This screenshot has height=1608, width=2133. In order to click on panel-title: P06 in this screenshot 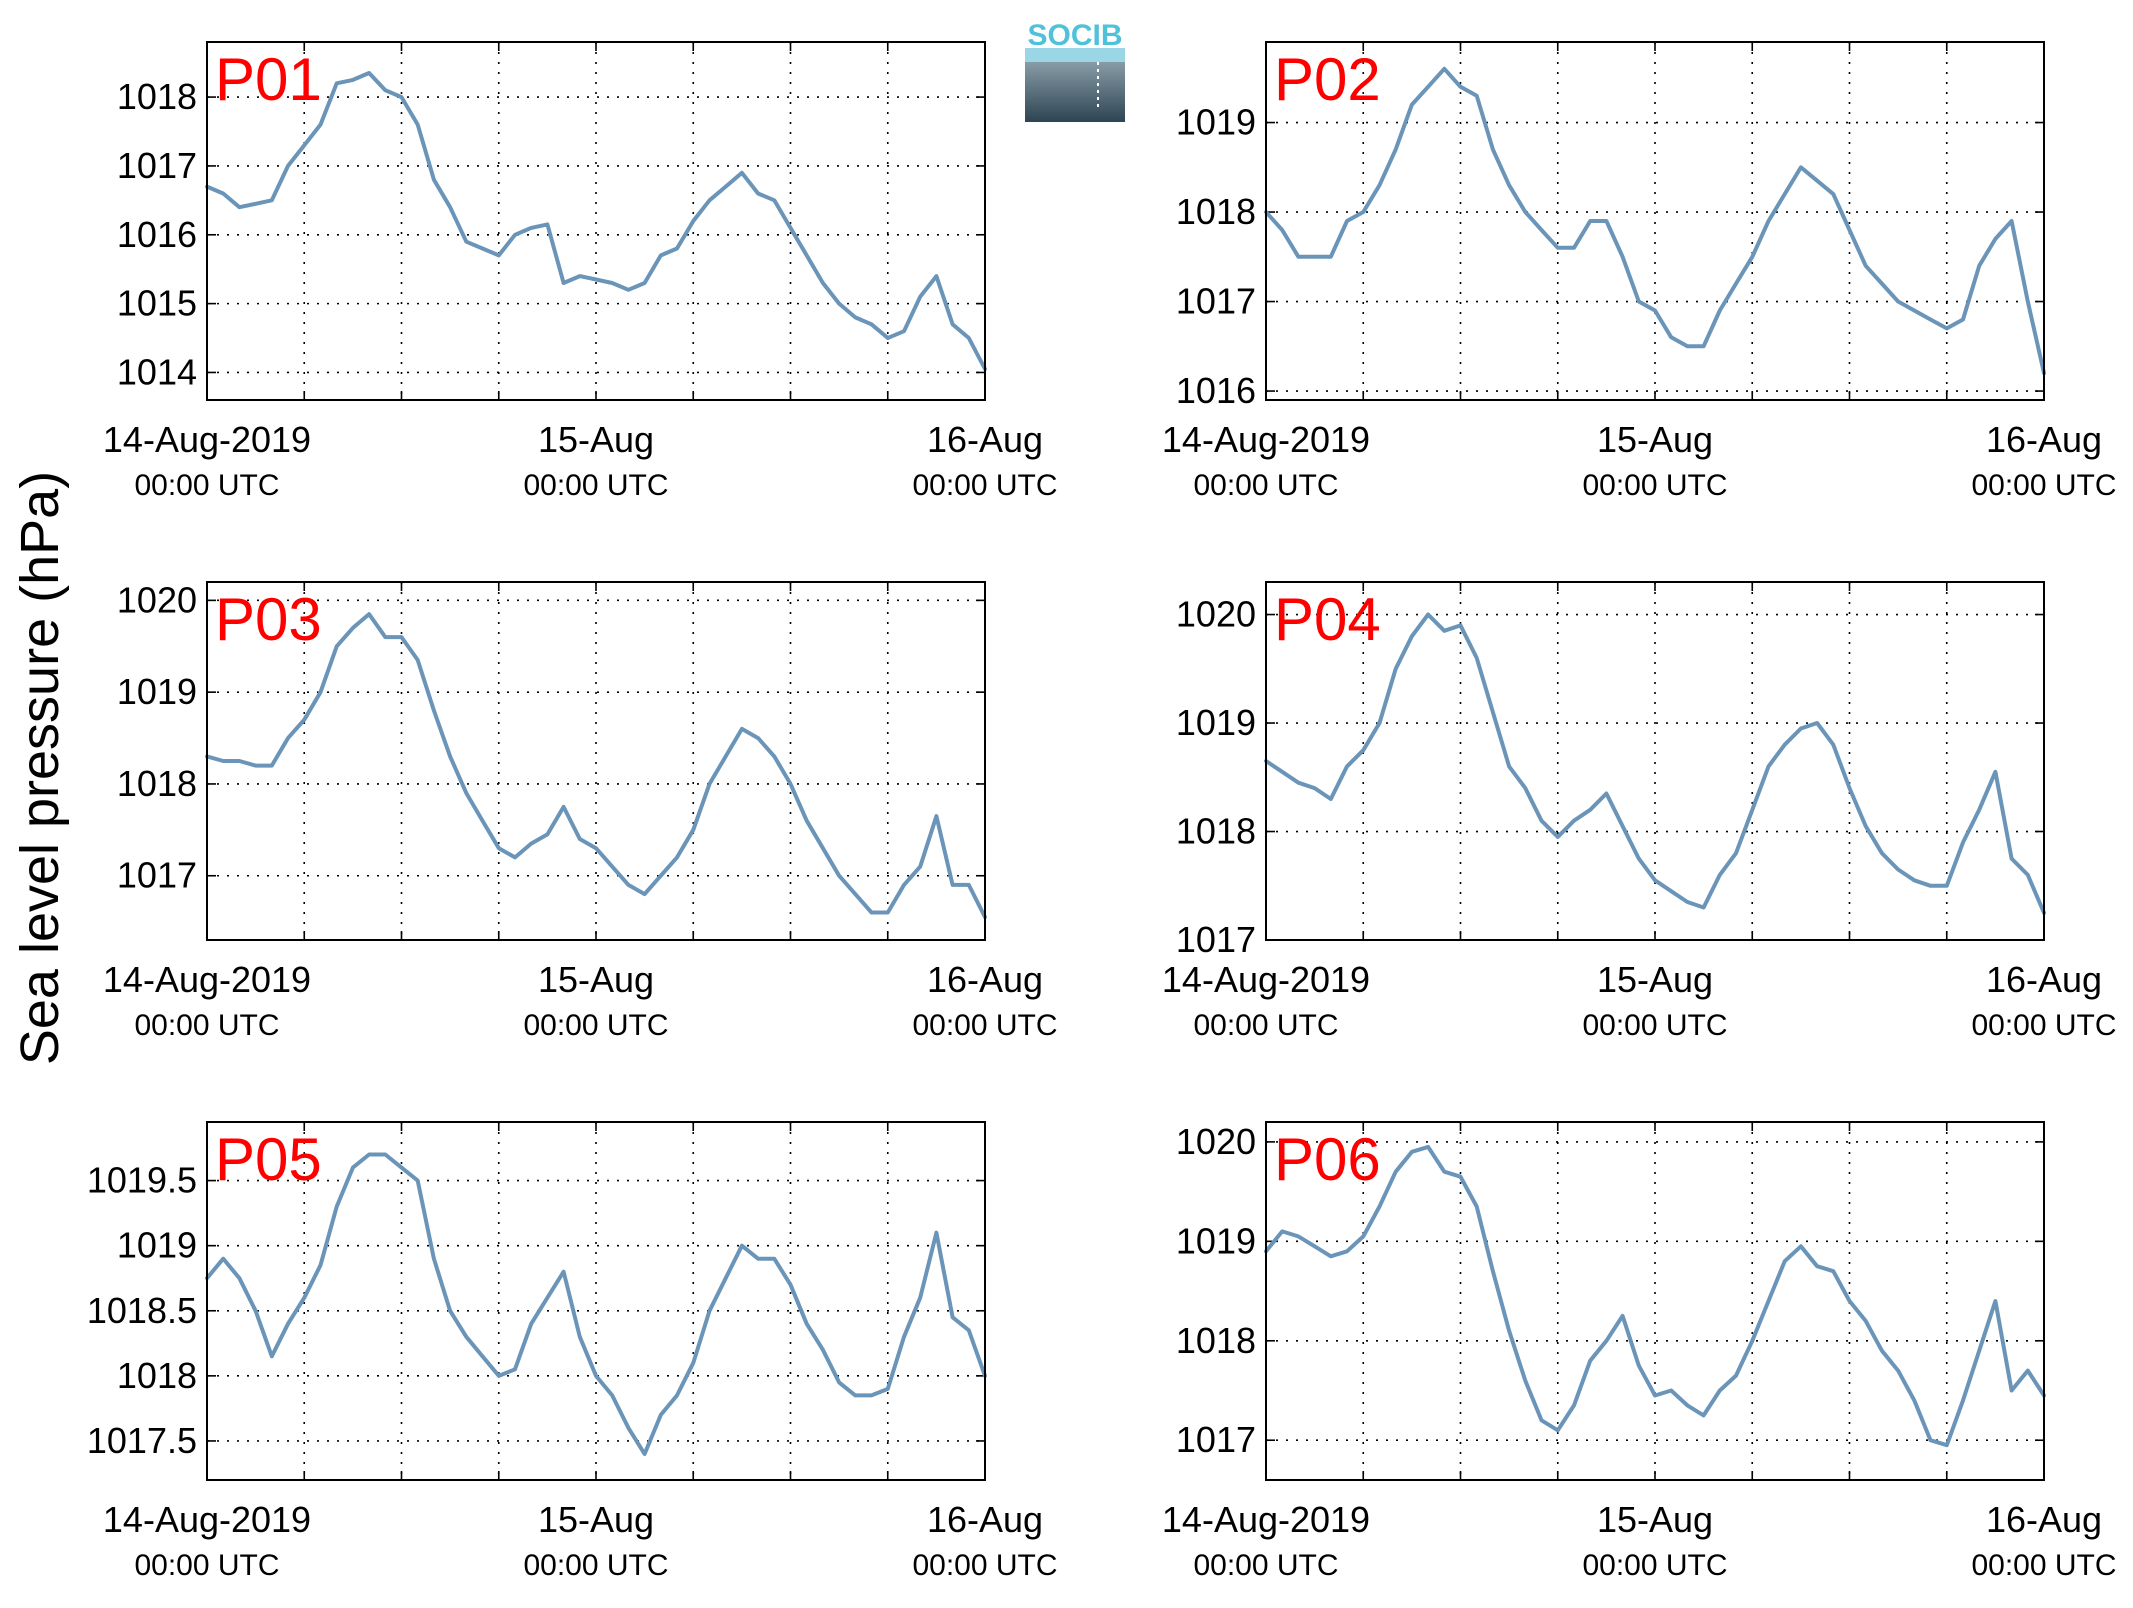, I will do `click(1327, 1159)`.